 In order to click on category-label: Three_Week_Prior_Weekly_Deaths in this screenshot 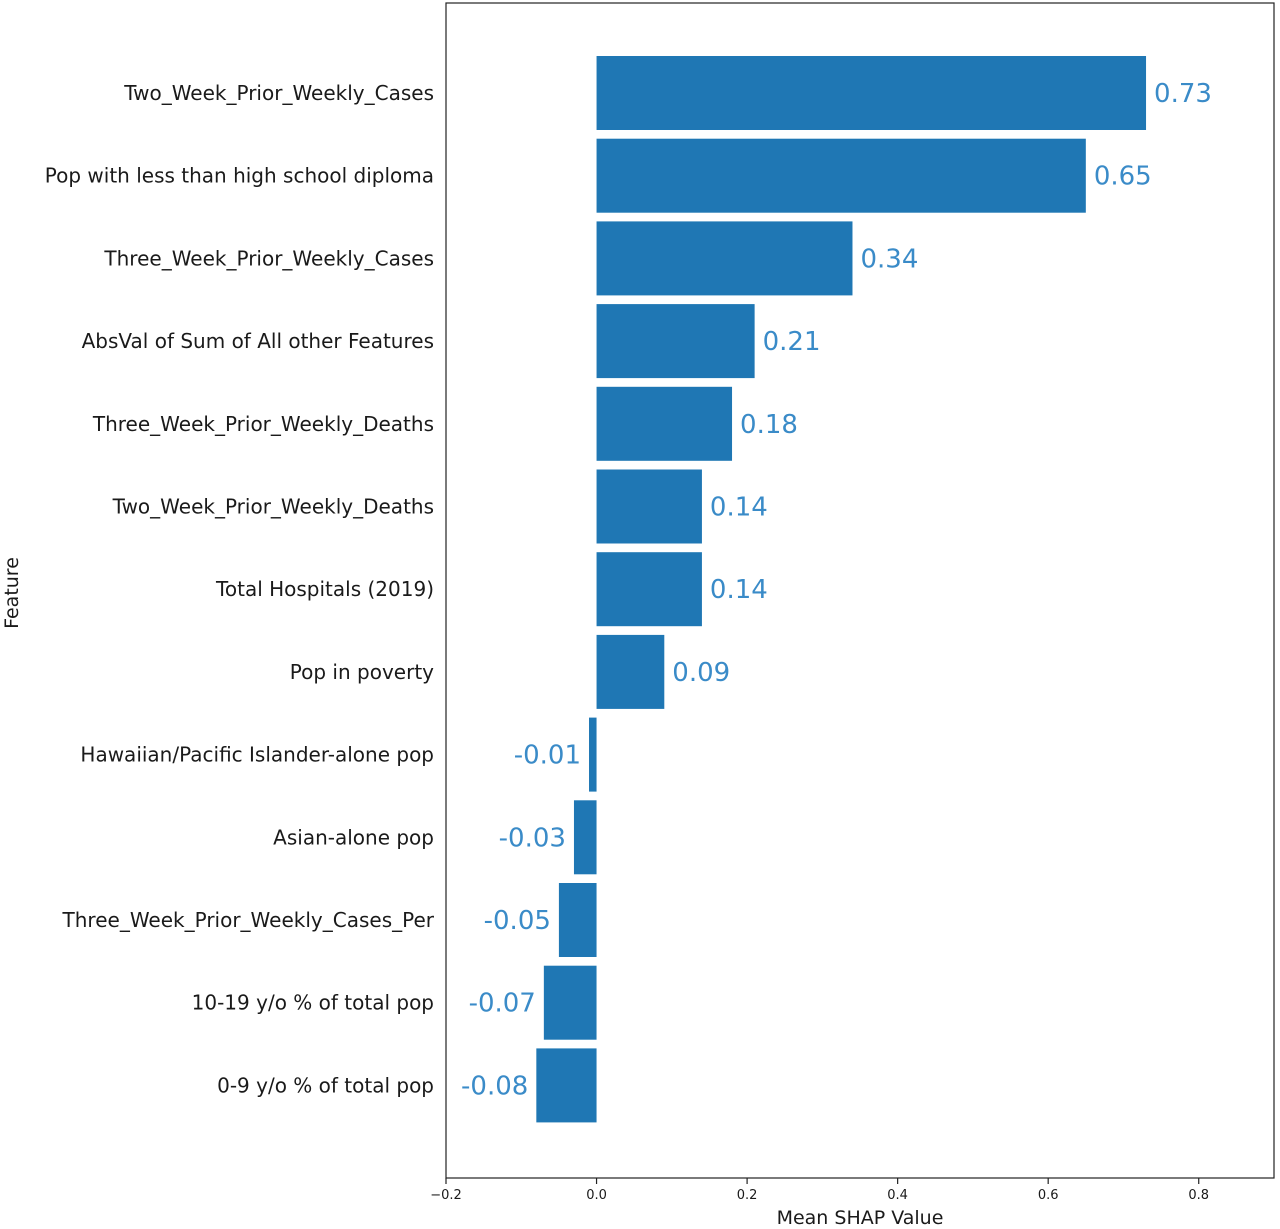, I will do `click(263, 424)`.